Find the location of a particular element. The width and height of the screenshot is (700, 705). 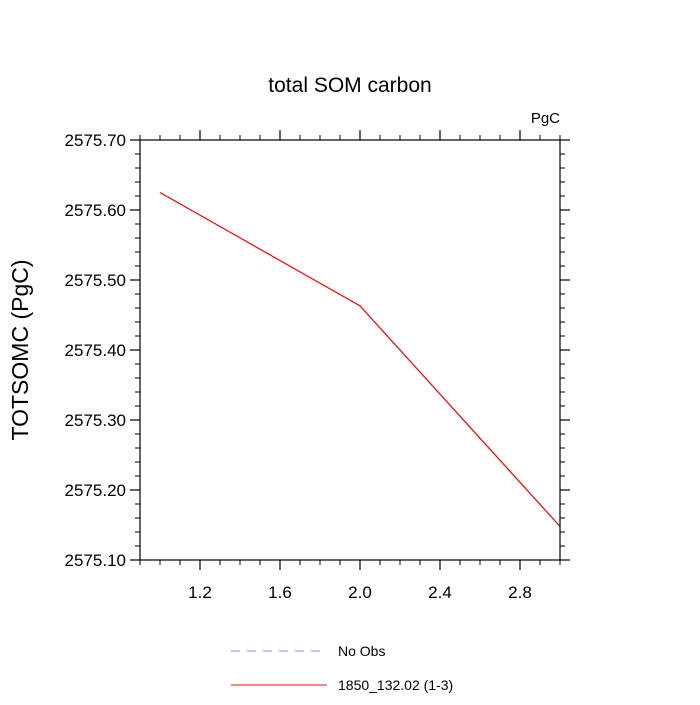

legend-label: 1850_132.02 (1-3) is located at coordinates (395, 685).